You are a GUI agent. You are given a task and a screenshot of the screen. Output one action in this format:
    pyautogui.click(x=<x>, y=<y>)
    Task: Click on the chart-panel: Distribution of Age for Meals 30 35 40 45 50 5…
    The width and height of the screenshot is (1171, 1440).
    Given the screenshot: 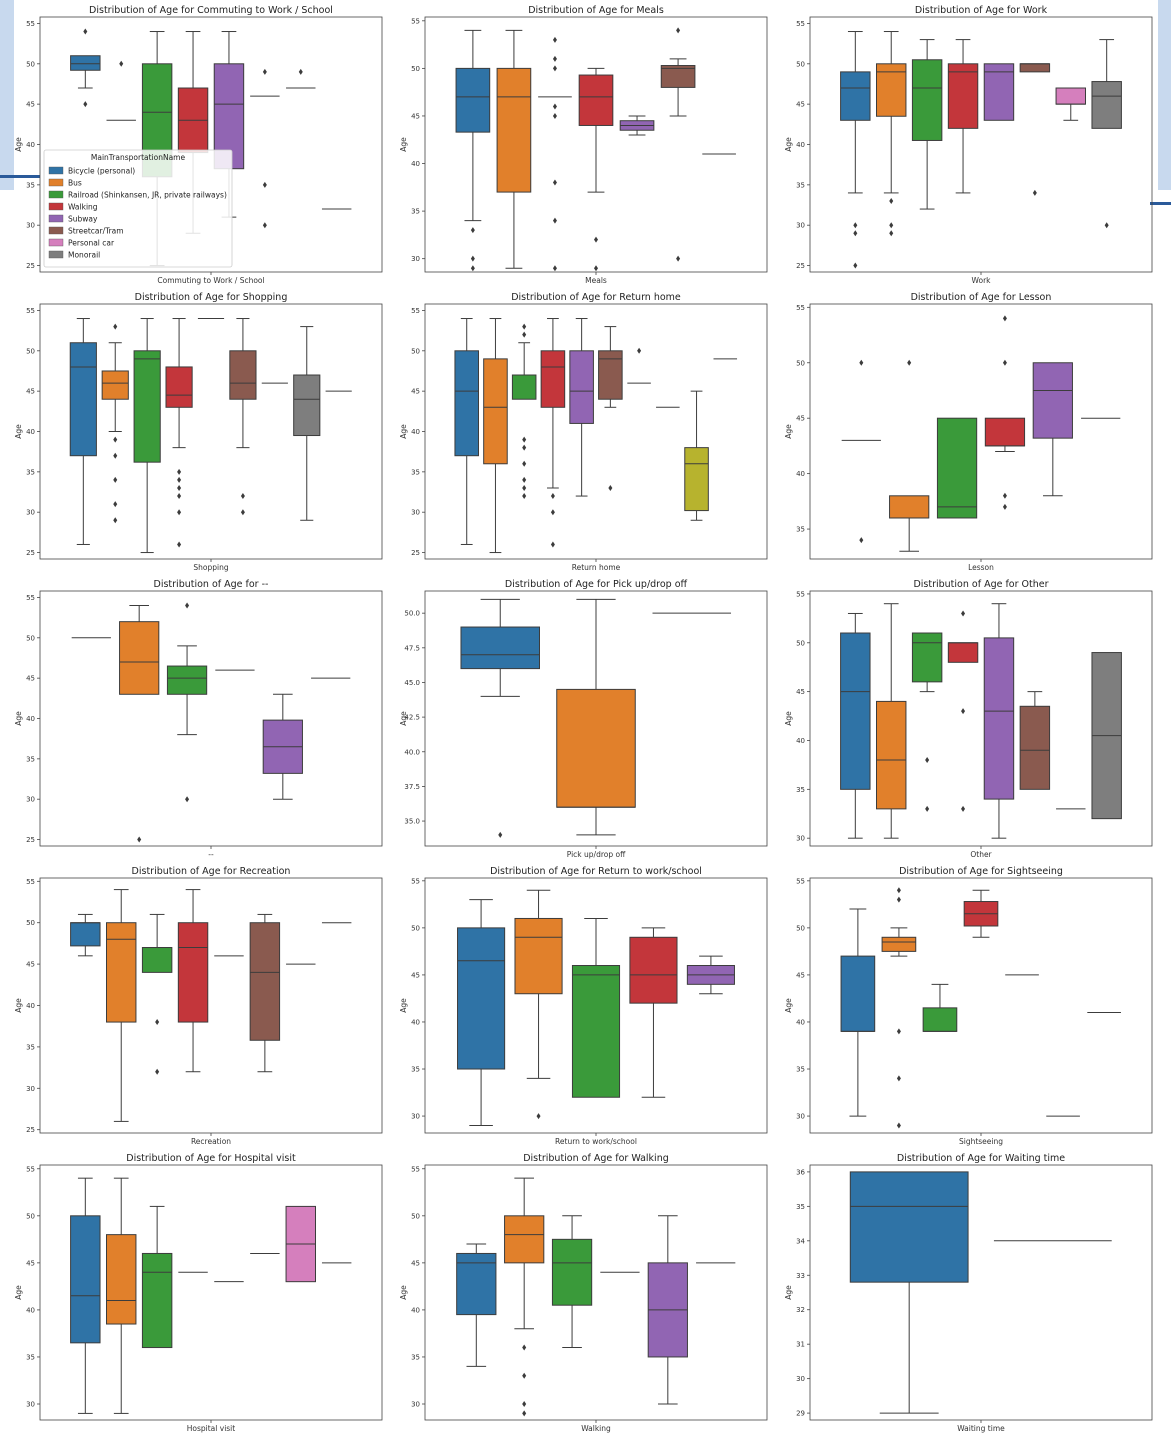 What is the action you would take?
    pyautogui.click(x=580, y=143)
    